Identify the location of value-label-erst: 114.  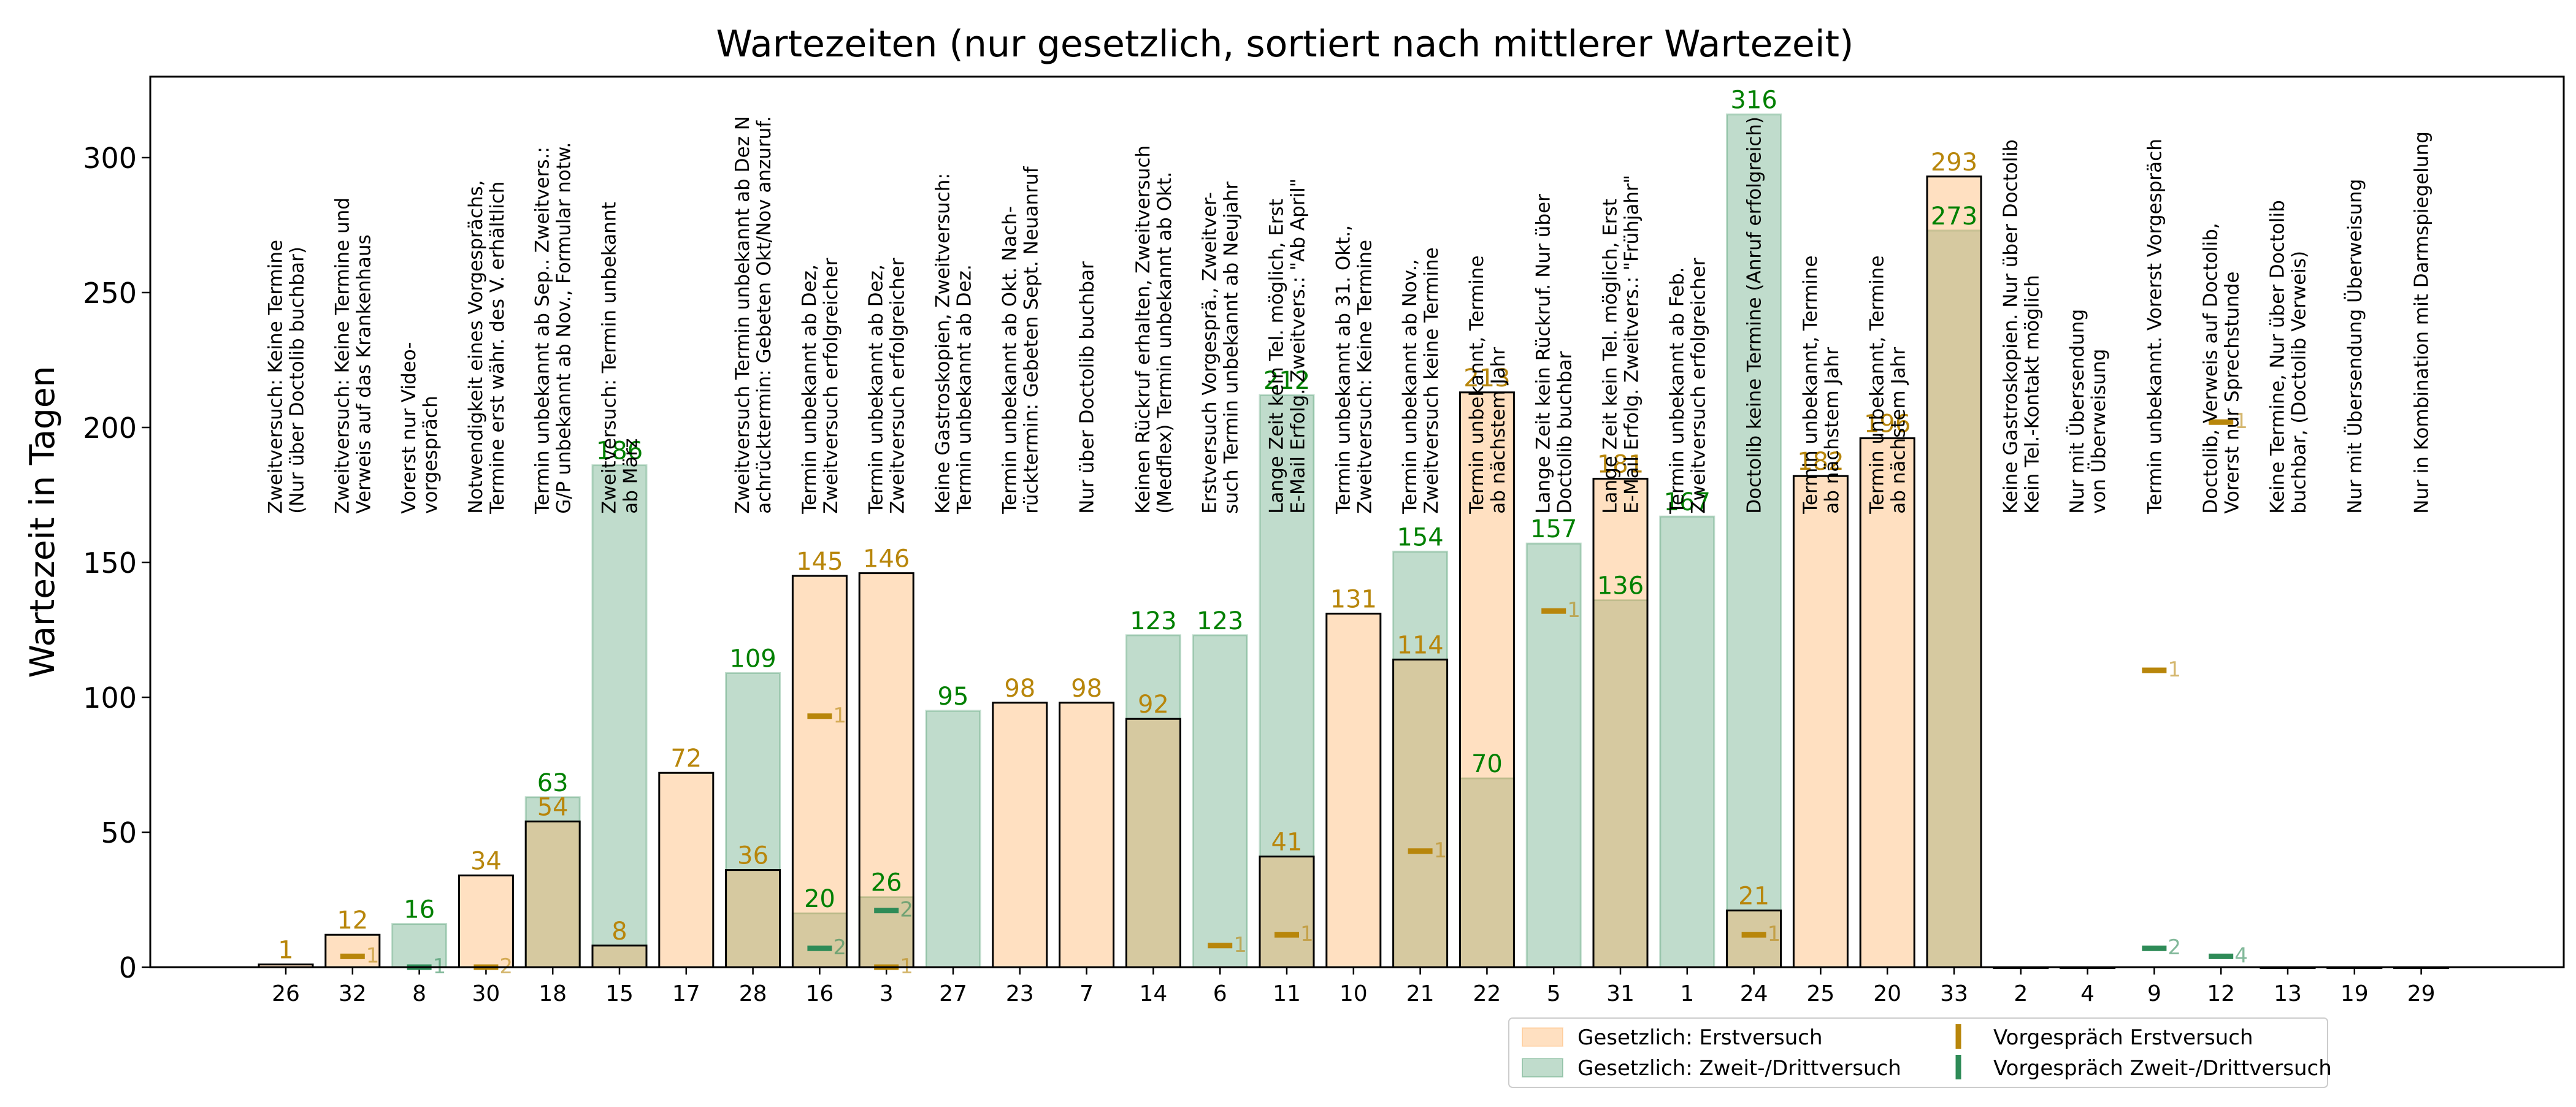
(1420, 645).